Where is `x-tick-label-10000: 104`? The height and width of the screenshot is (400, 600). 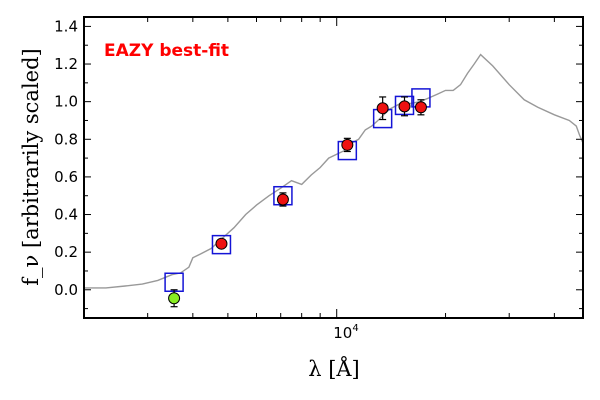
x-tick-label-10000: 104 is located at coordinates (345, 332).